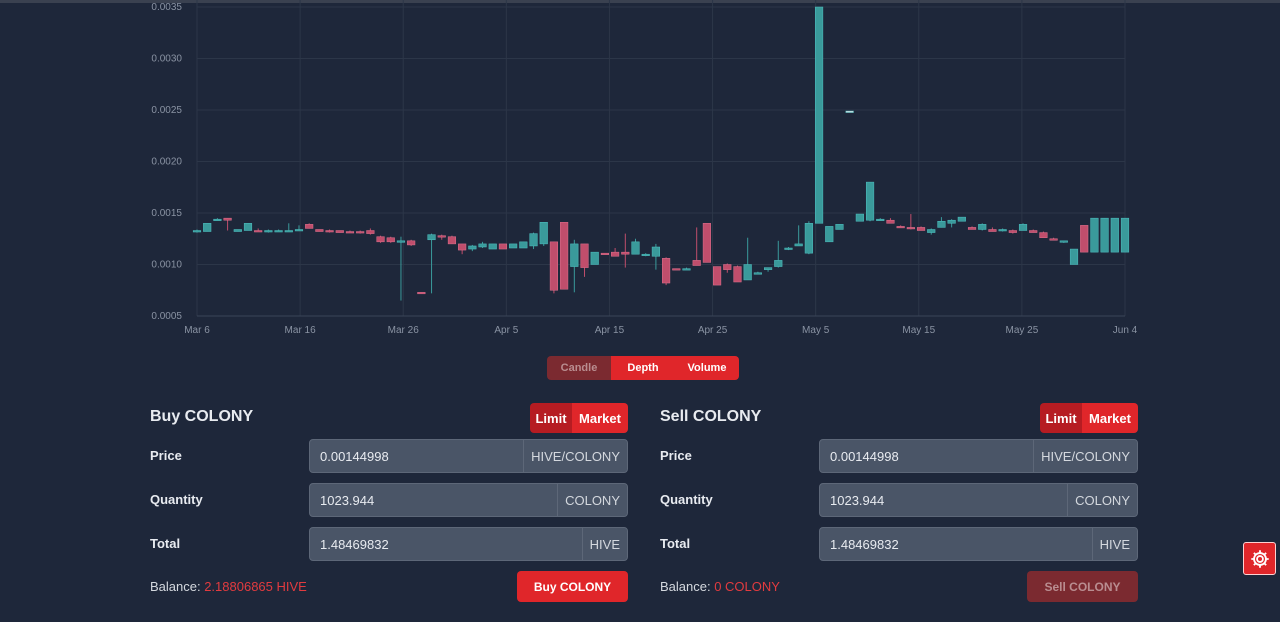 This screenshot has height=622, width=1280. I want to click on x-tick-label: Mar 16, so click(301, 330).